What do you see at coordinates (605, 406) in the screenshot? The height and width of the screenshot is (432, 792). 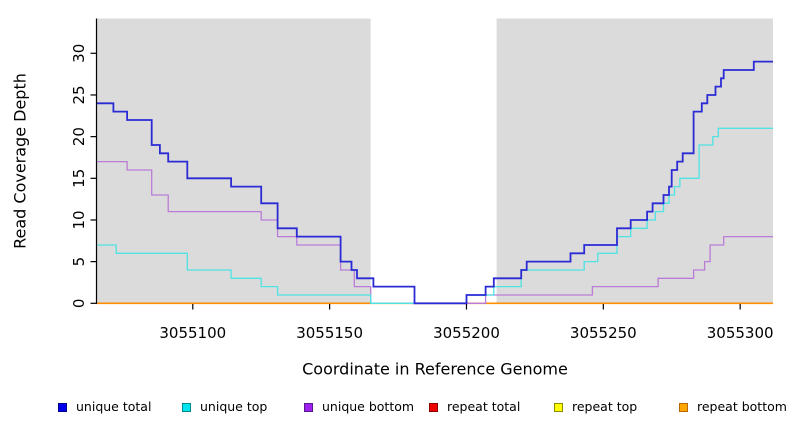 I see `legend-label: repeat top` at bounding box center [605, 406].